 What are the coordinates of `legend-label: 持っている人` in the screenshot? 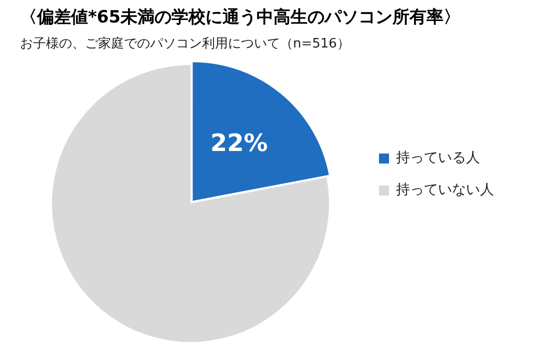 It's located at (438, 158).